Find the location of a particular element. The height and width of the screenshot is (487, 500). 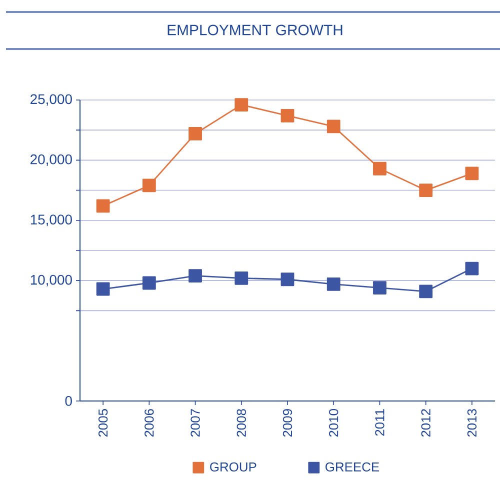

y-tick-label: 20,000 is located at coordinates (51, 160).